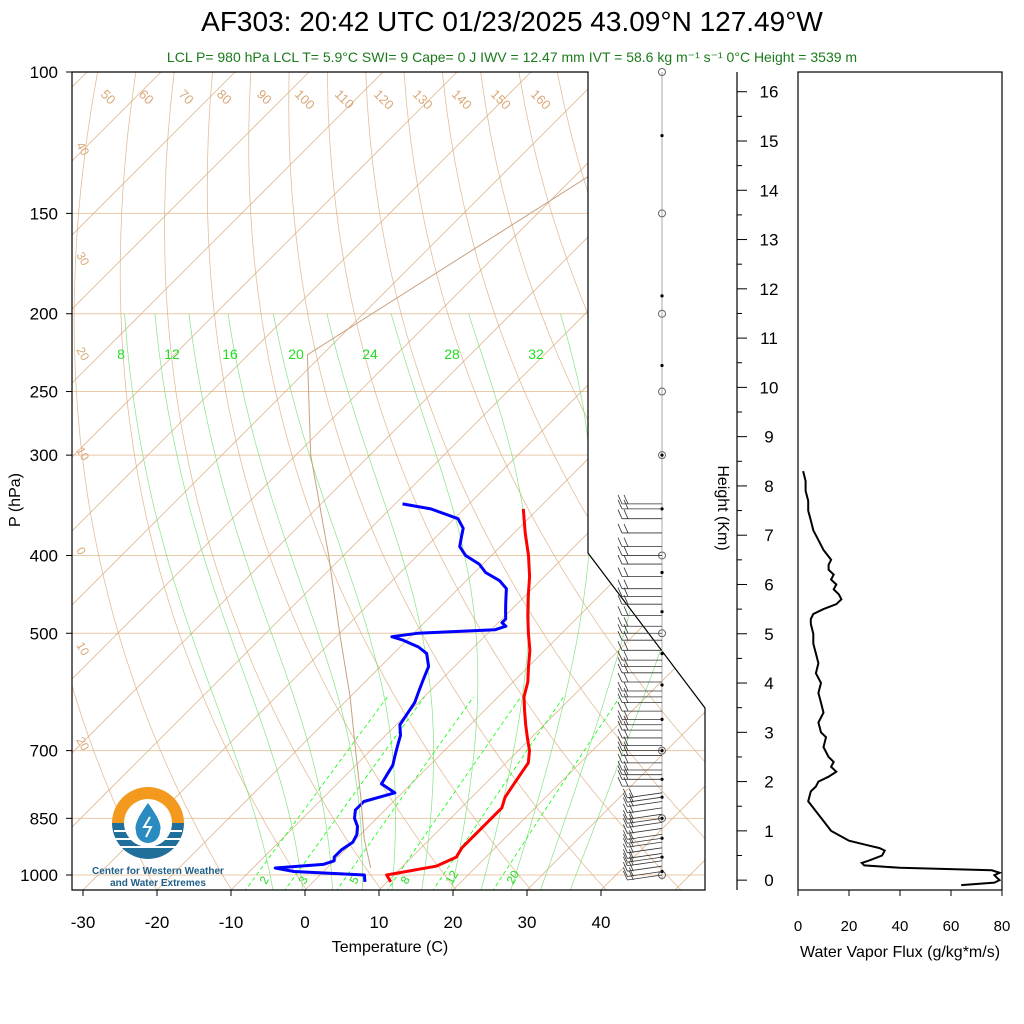 The image size is (1024, 1024). What do you see at coordinates (453, 922) in the screenshot?
I see `x-tick-label: 20` at bounding box center [453, 922].